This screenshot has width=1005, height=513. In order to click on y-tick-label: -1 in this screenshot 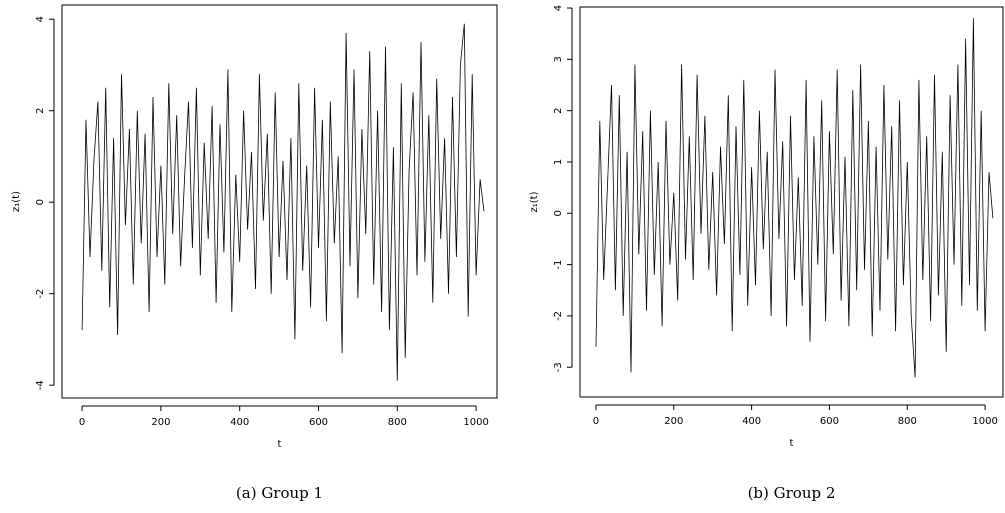, I will do `click(558, 265)`.